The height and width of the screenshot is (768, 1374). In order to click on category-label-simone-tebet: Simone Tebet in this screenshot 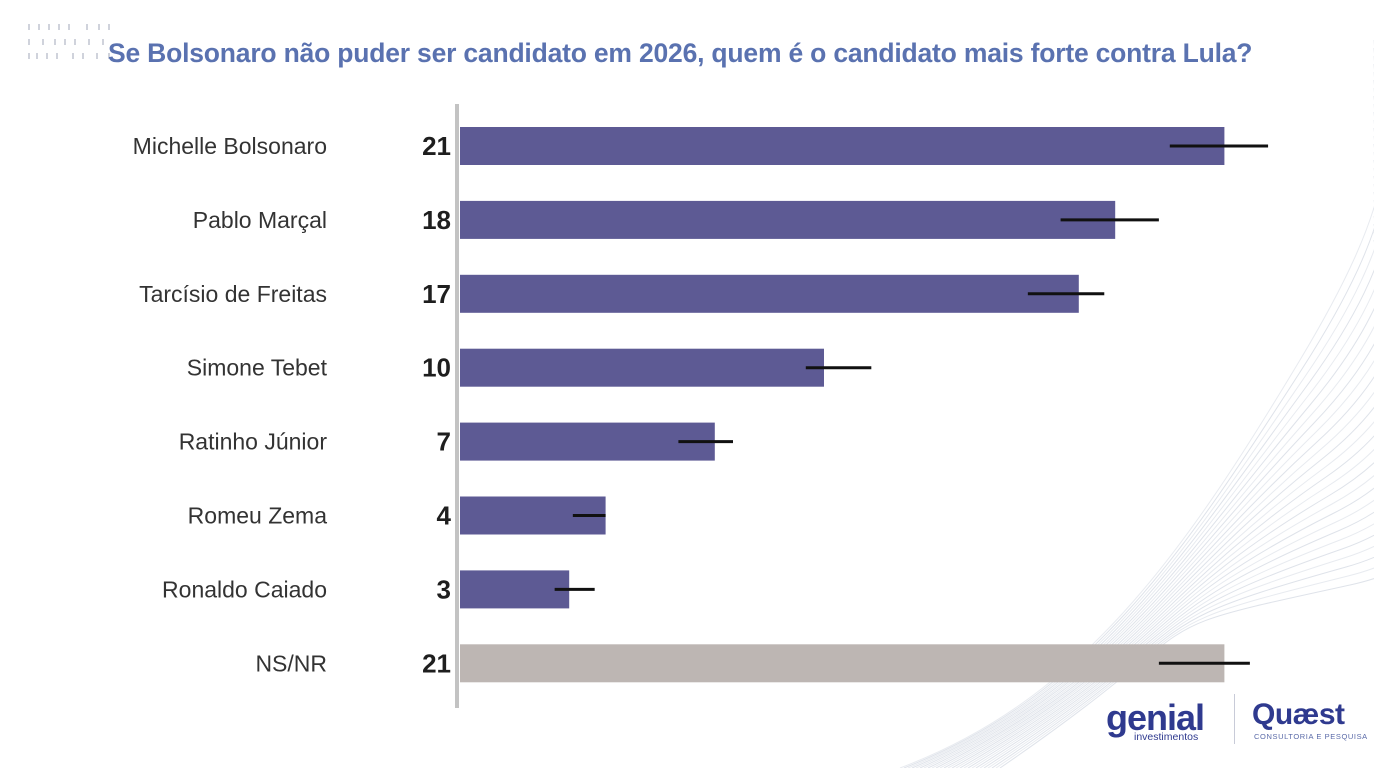, I will do `click(257, 368)`.